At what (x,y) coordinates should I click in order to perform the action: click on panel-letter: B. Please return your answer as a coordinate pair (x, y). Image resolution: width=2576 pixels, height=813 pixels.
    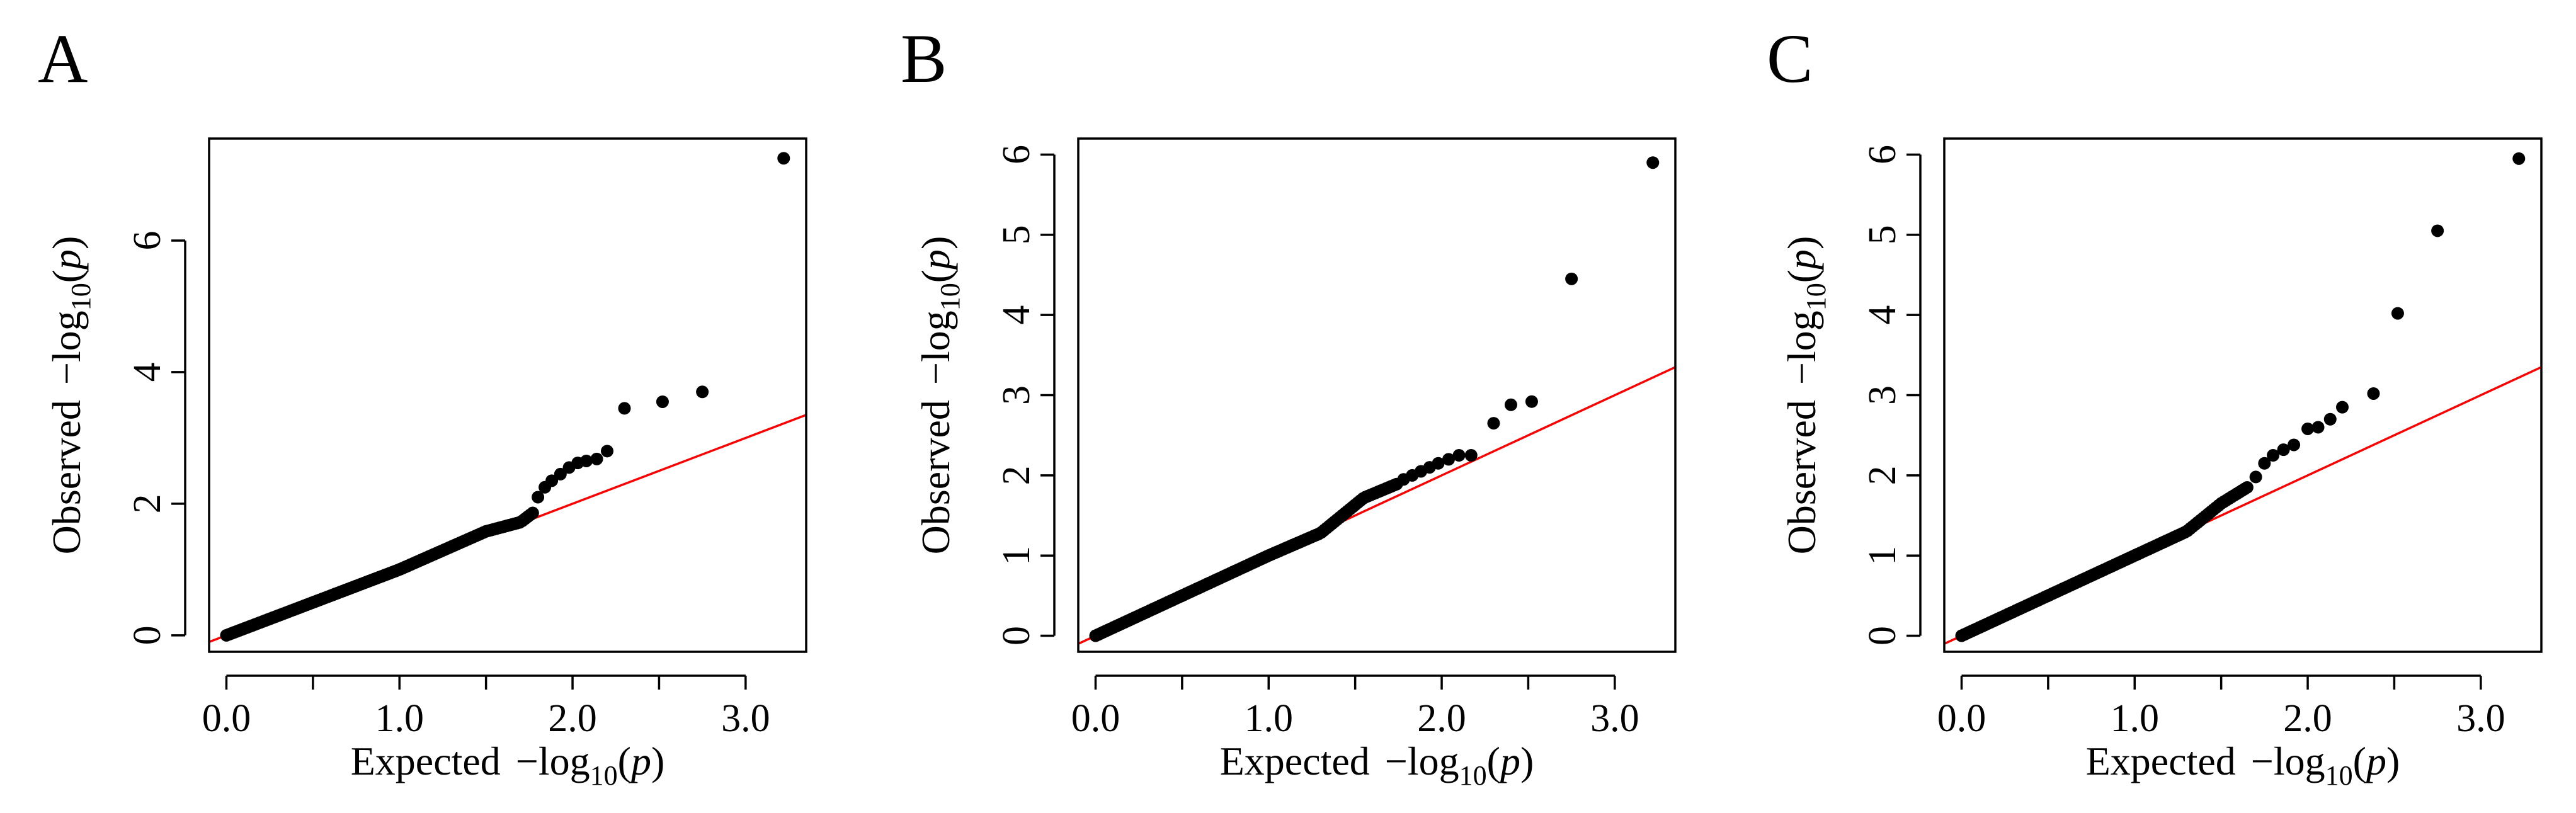
    Looking at the image, I should click on (924, 58).